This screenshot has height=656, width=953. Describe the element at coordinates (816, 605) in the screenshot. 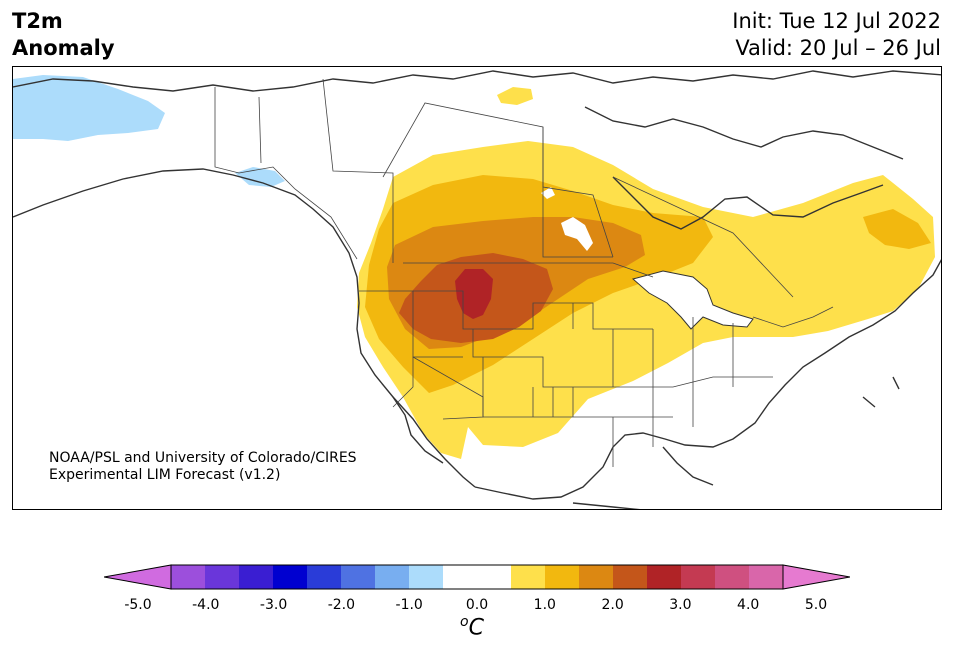

I see `colorbar-tick-label: 5.0` at that location.